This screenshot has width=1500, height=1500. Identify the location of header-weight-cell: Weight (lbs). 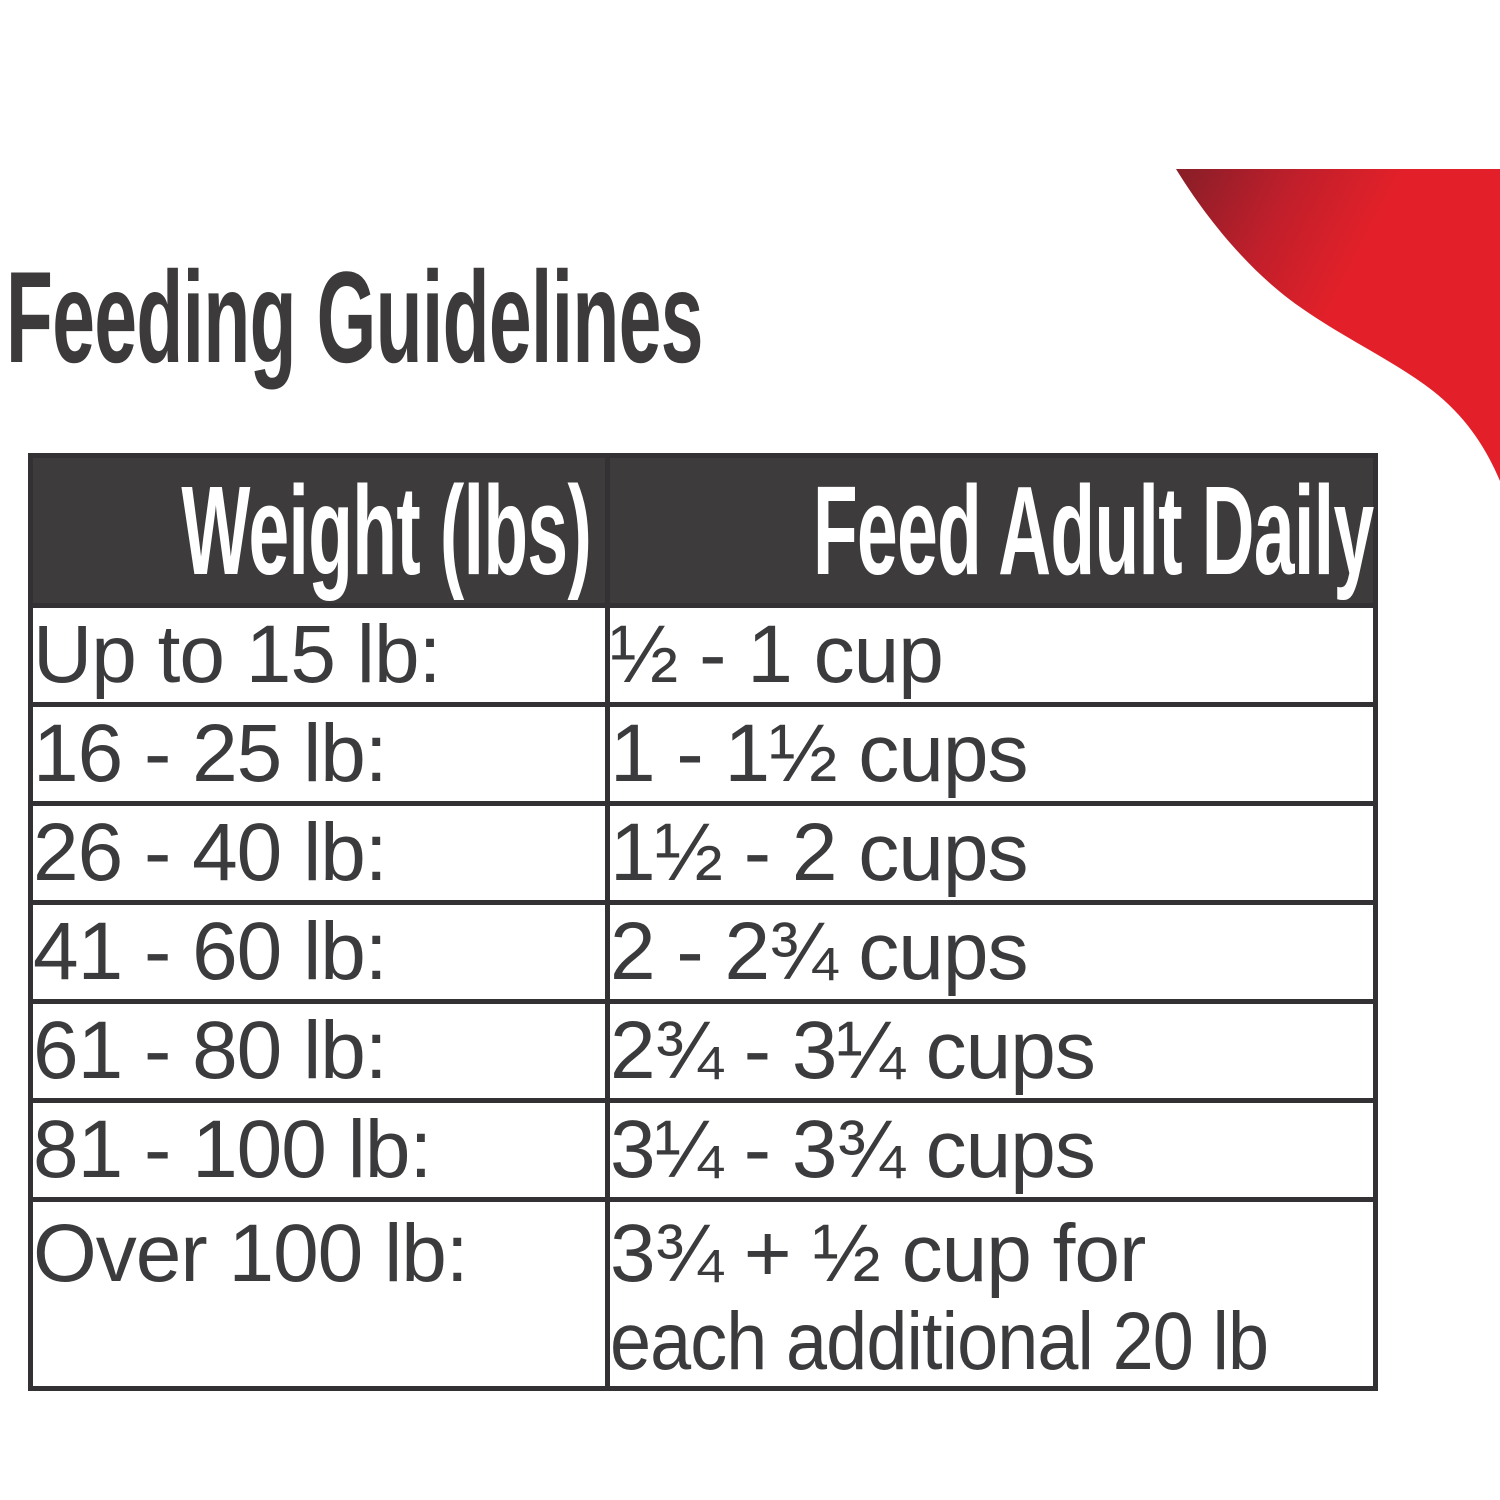
(319, 530).